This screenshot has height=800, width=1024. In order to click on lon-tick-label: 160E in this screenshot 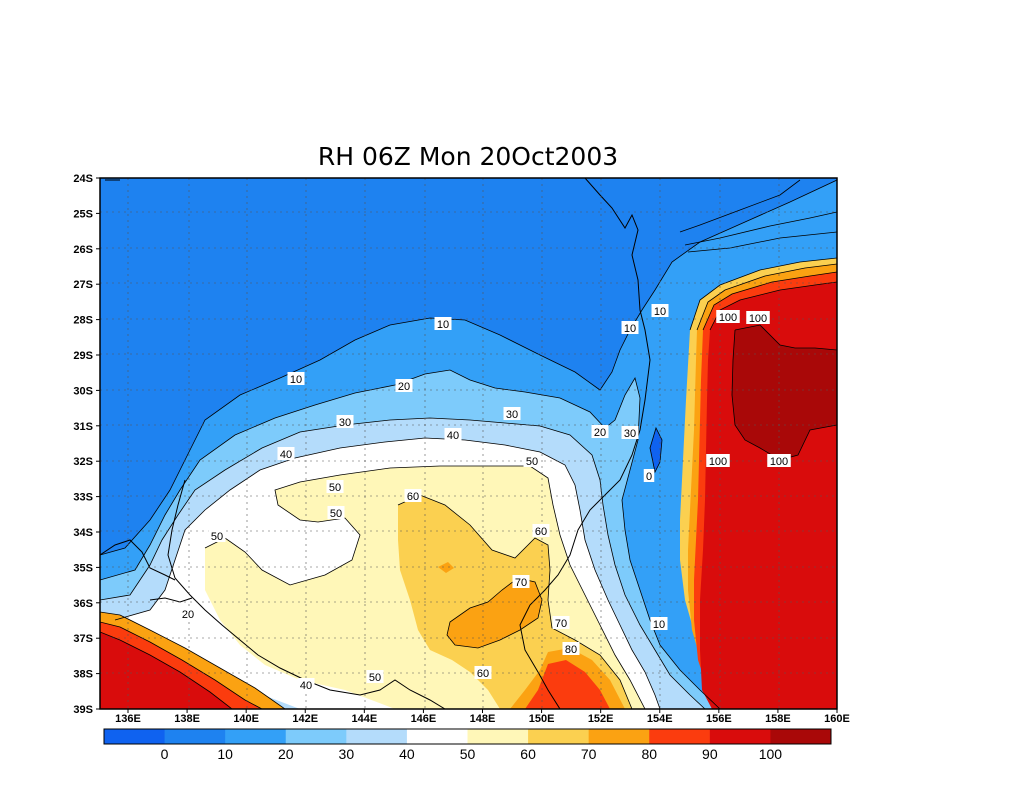, I will do `click(837, 719)`.